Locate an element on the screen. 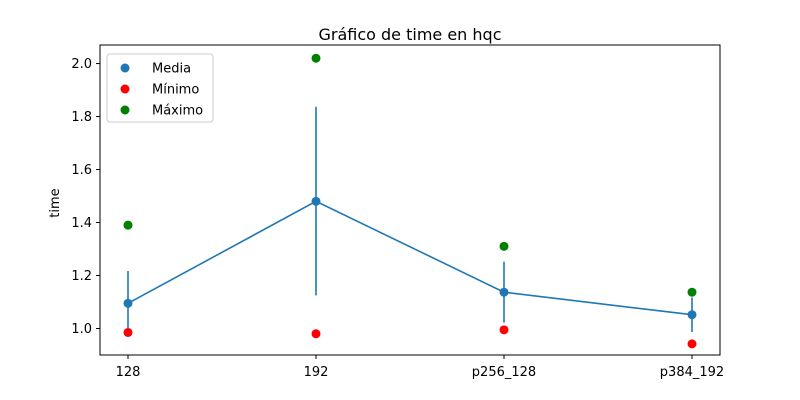 Image resolution: width=800 pixels, height=400 pixels. y-tick-label: 1.4 is located at coordinates (81, 223).